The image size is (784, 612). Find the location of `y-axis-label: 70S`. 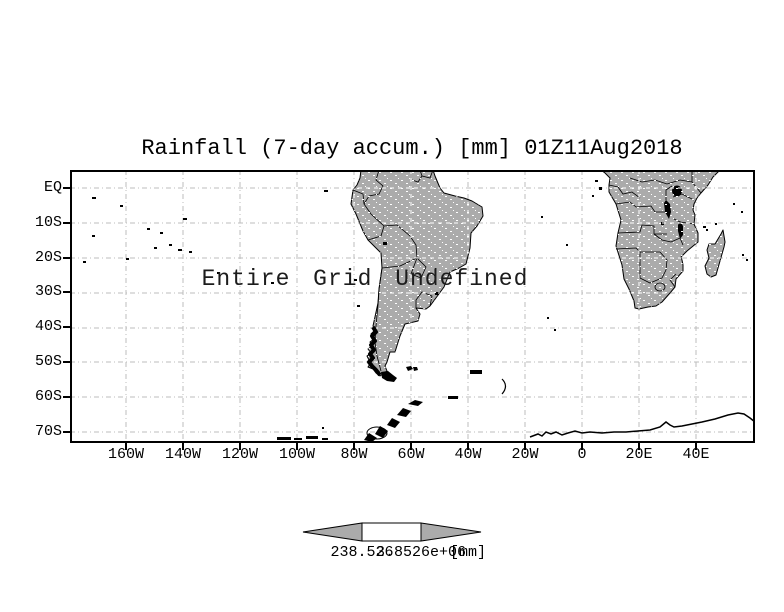

y-axis-label: 70S is located at coordinates (48, 431).